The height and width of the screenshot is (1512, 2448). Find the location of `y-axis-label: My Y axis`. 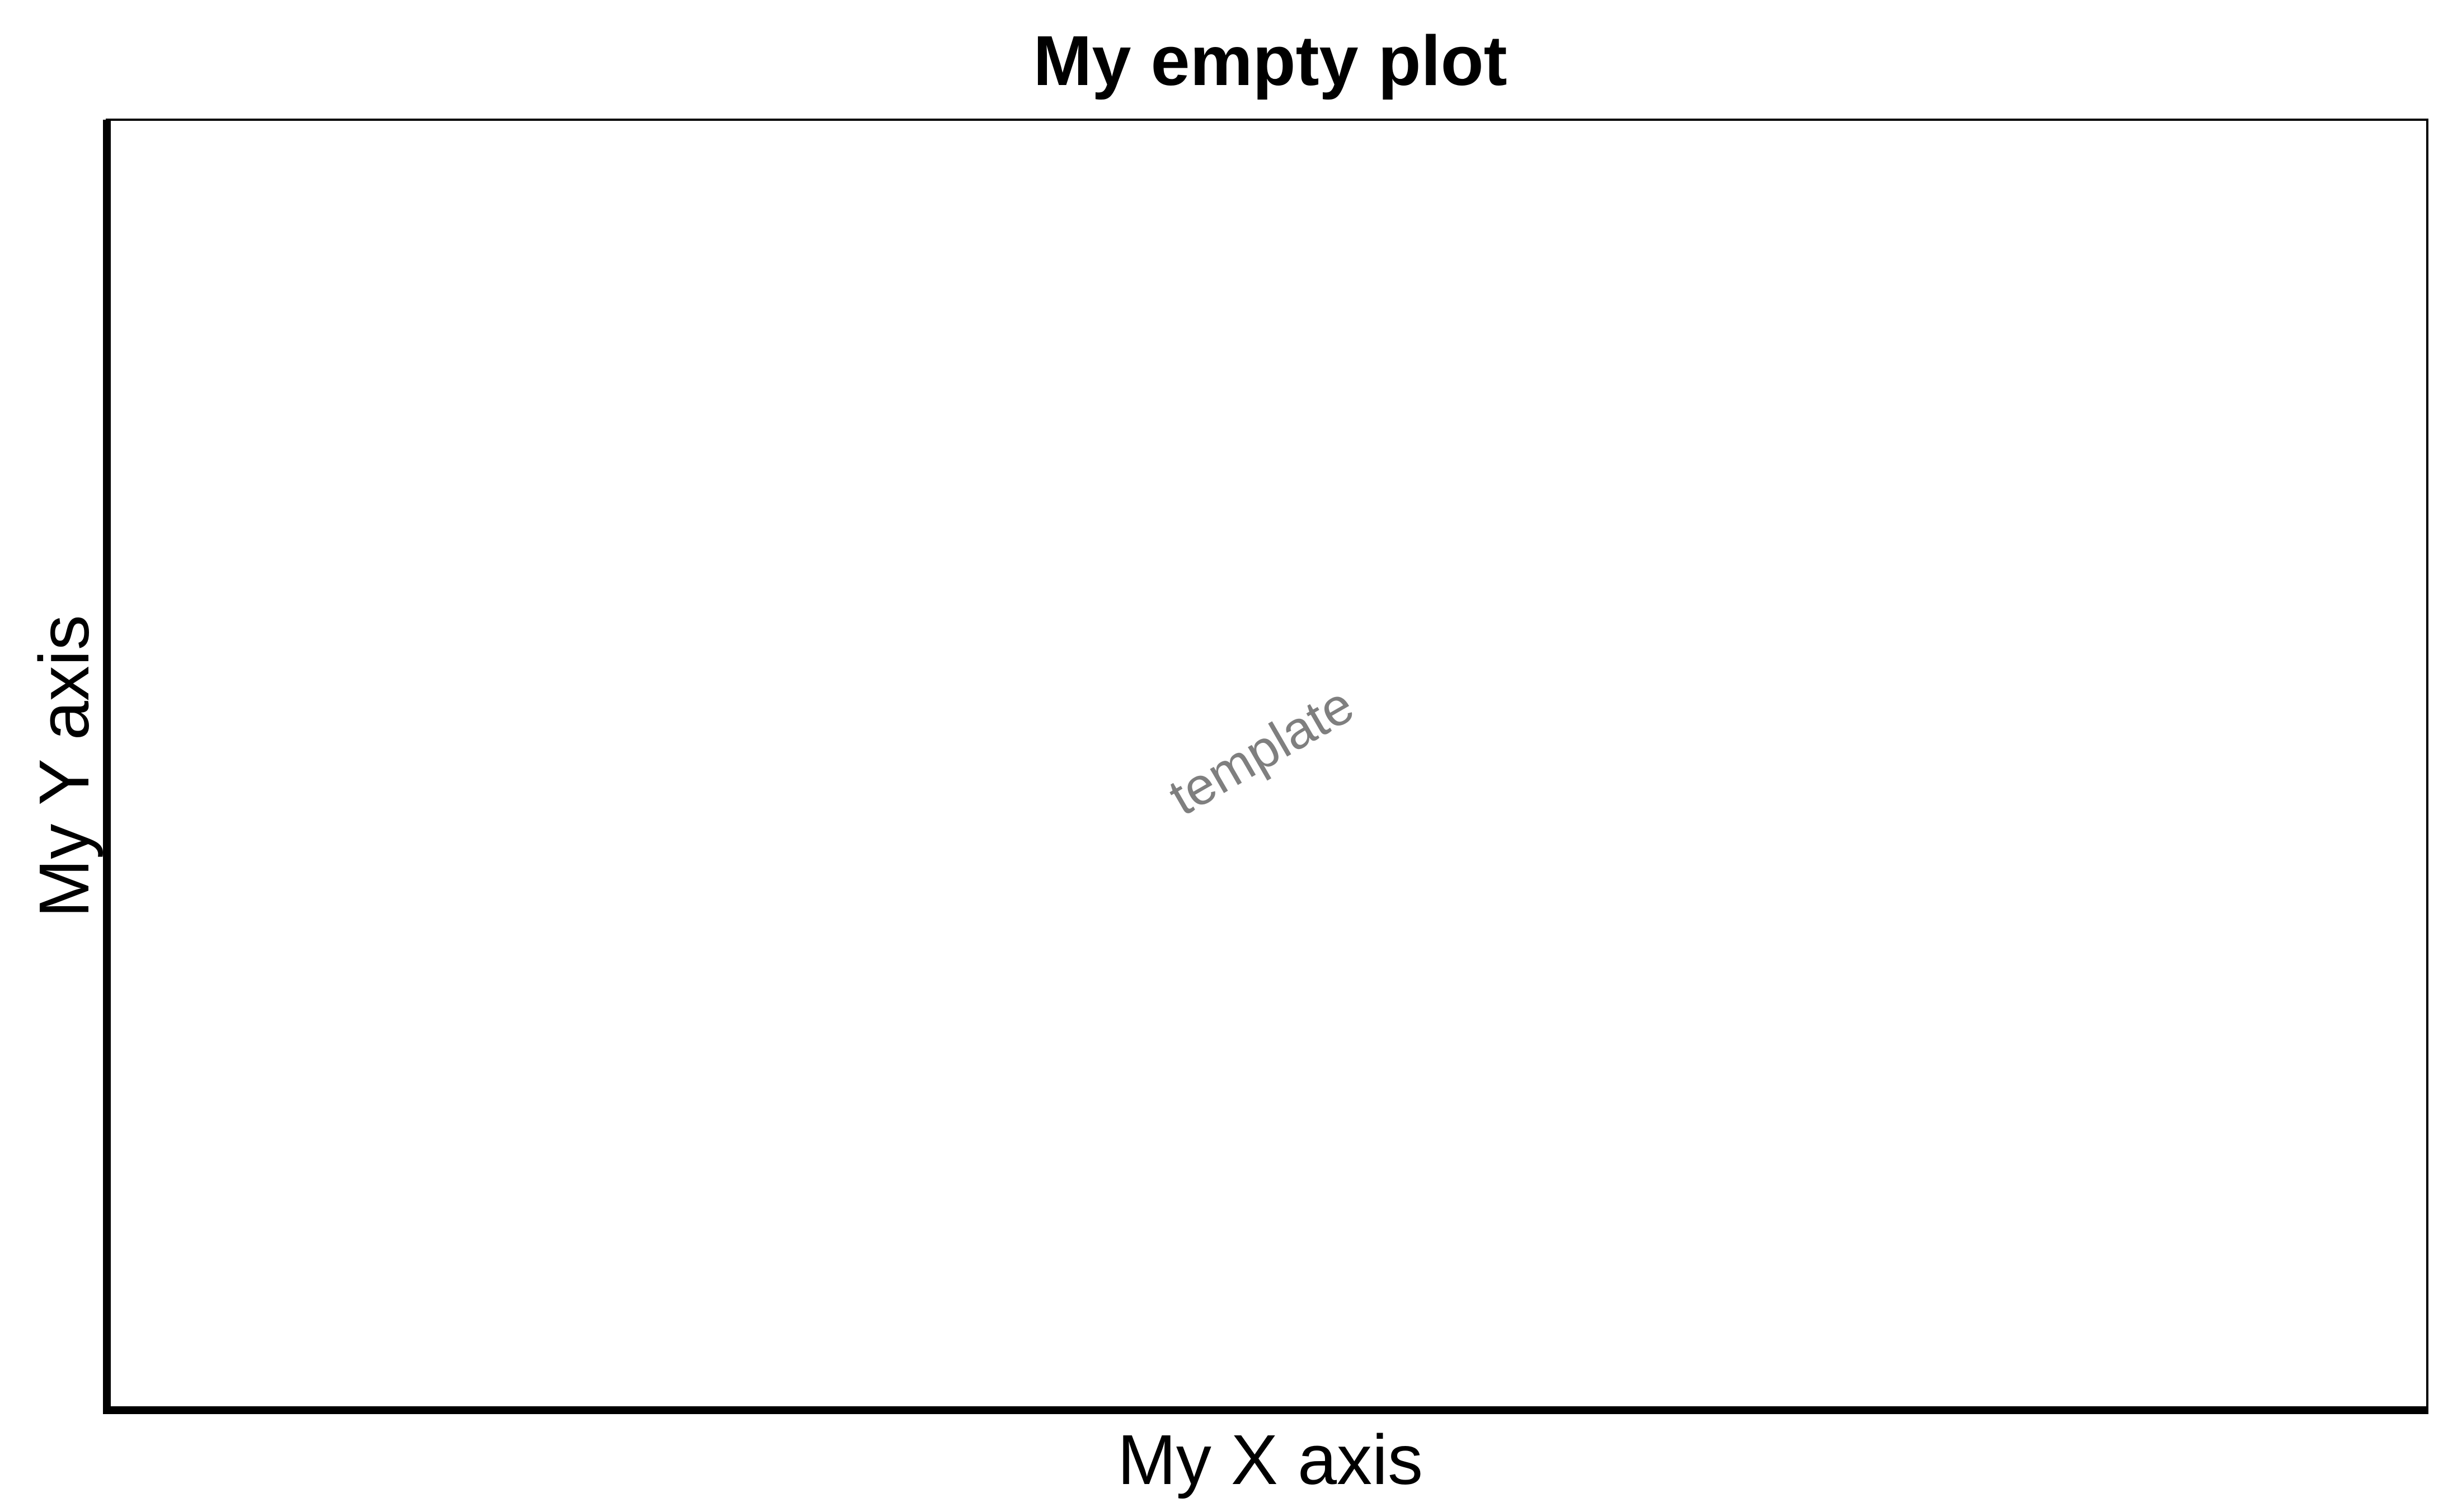

y-axis-label: My Y axis is located at coordinates (64, 767).